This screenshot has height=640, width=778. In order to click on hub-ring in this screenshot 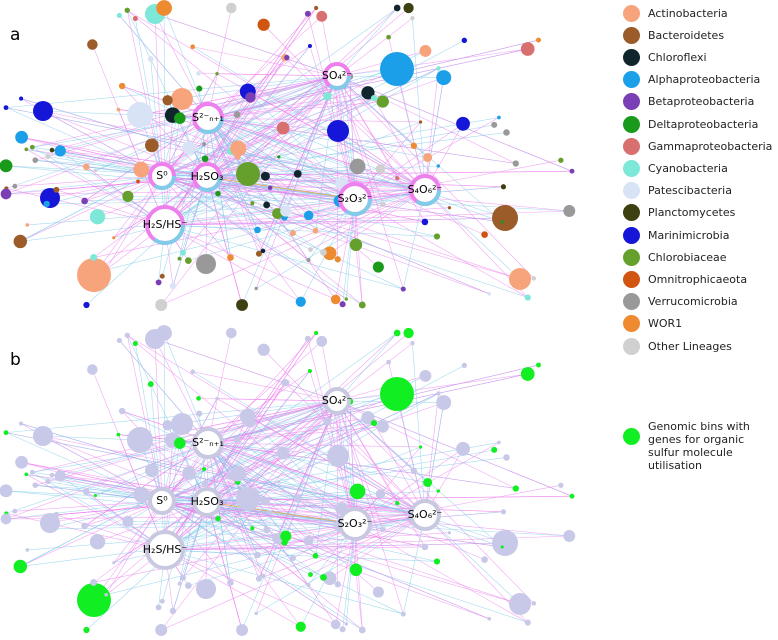, I will do `click(162, 176)`.